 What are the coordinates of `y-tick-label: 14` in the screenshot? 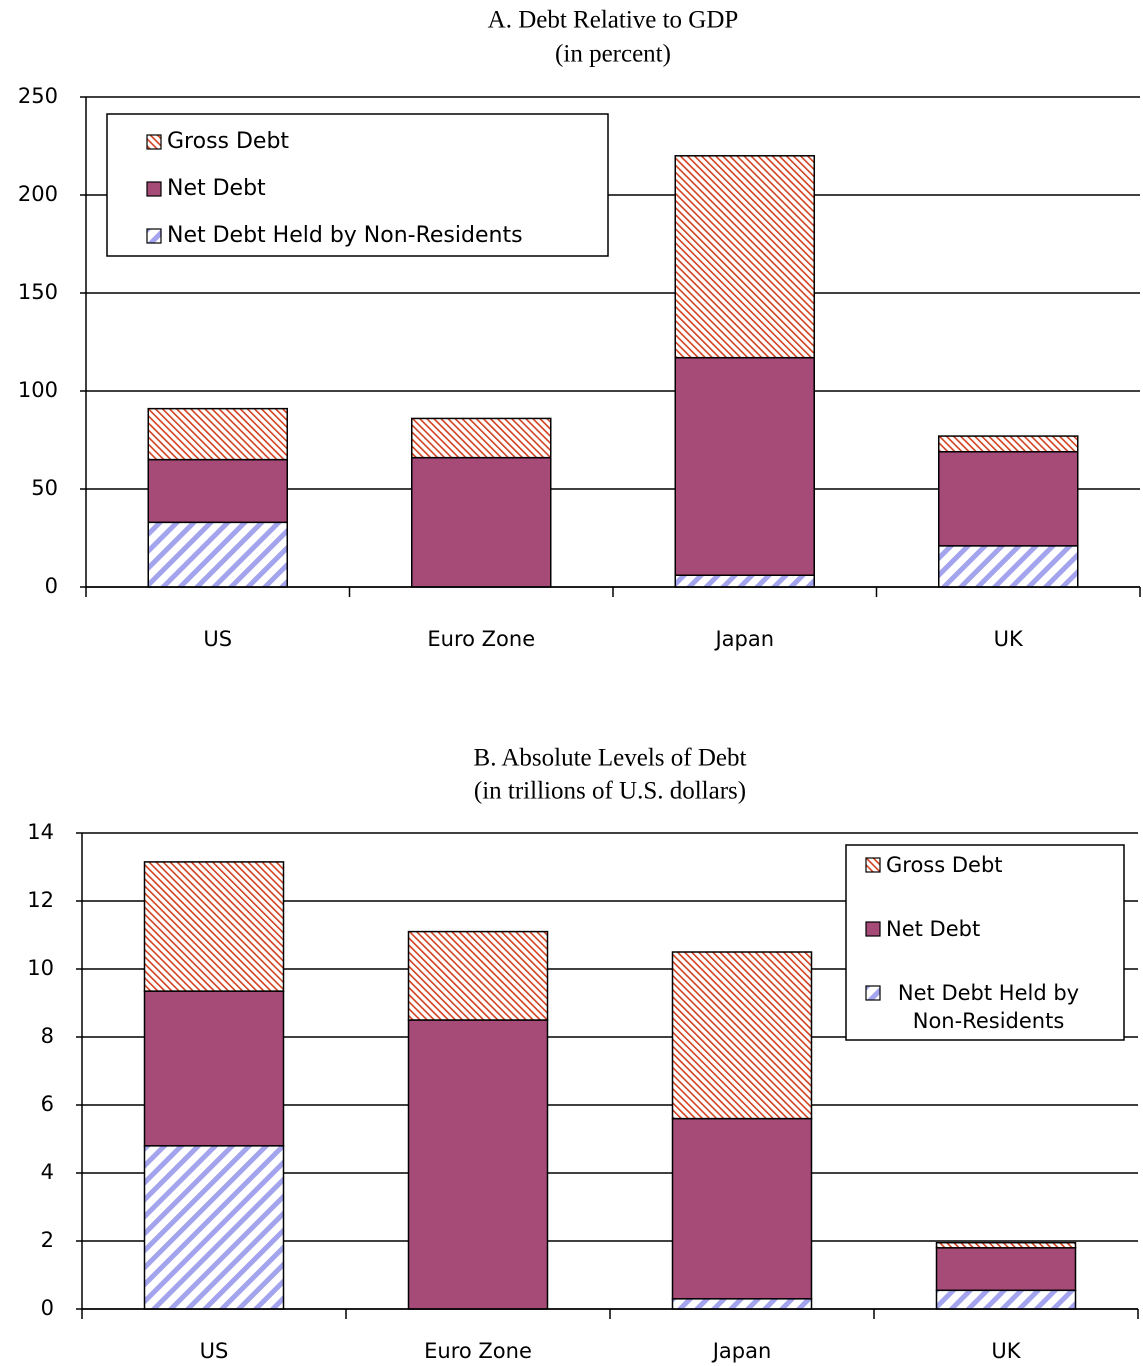 It's located at (40, 832).